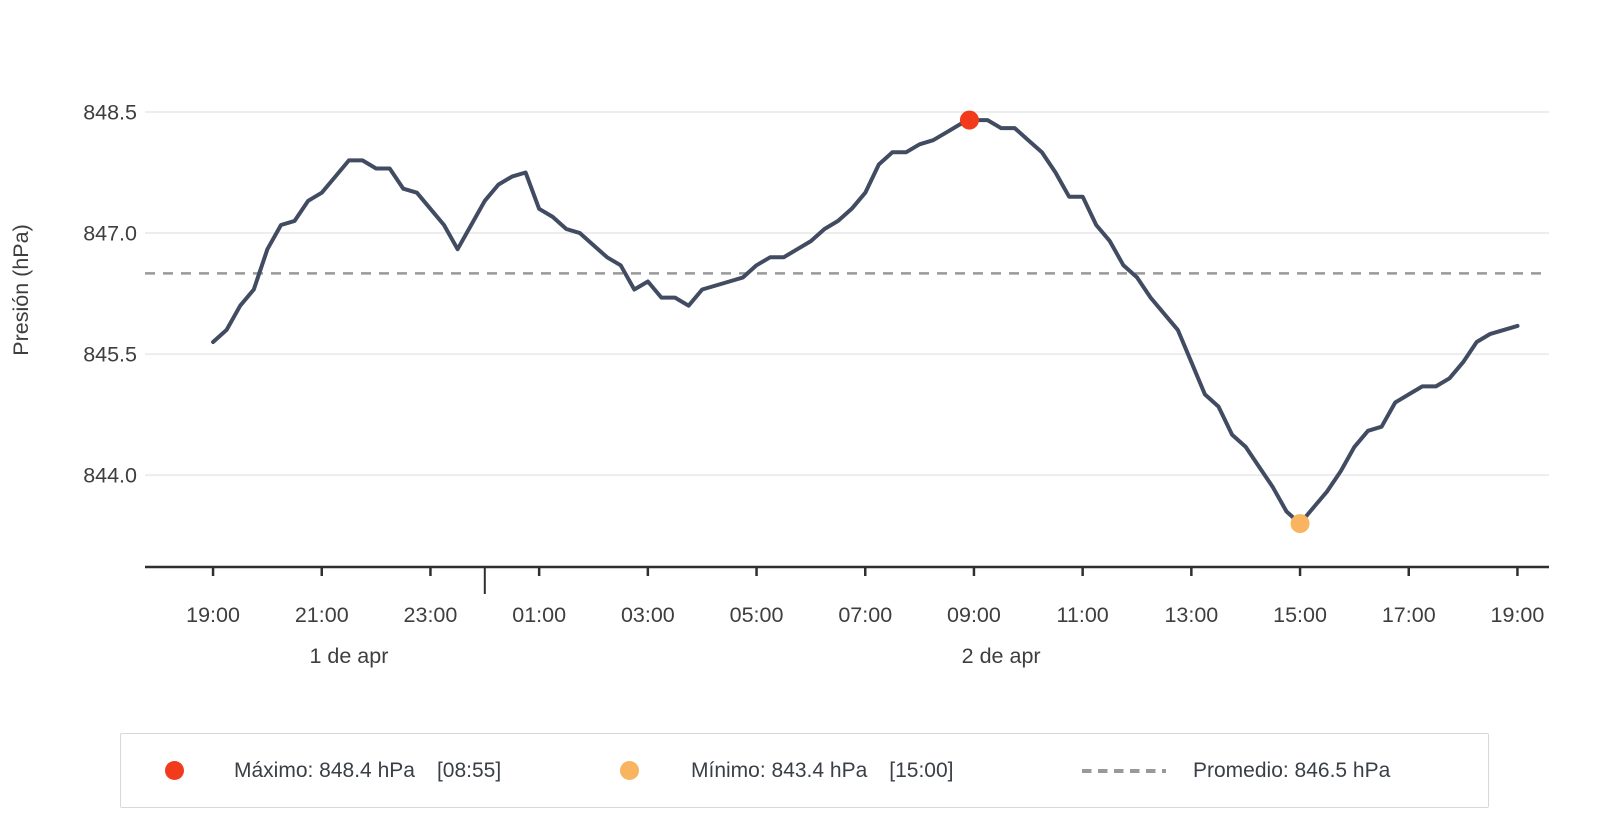  Describe the element at coordinates (974, 615) in the screenshot. I see `x-tick-label: 09:00` at that location.